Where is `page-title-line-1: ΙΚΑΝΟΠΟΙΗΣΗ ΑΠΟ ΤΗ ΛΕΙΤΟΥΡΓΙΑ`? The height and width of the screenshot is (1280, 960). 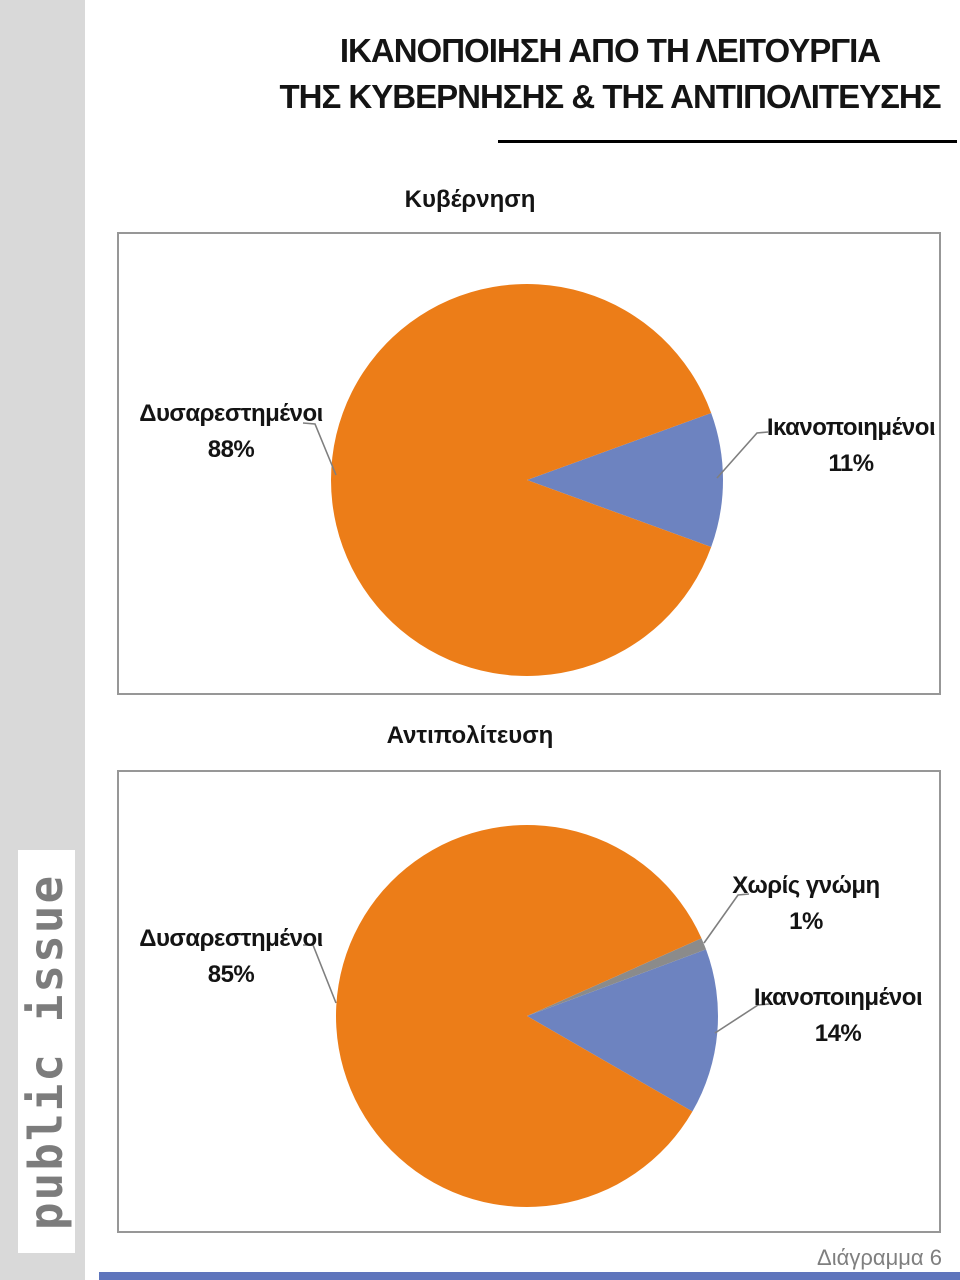 page-title-line-1: ΙΚΑΝΟΠΟΙΗΣΗ ΑΠΟ ΤΗ ΛΕΙΤΟΥΡΓΙΑ is located at coordinates (610, 50).